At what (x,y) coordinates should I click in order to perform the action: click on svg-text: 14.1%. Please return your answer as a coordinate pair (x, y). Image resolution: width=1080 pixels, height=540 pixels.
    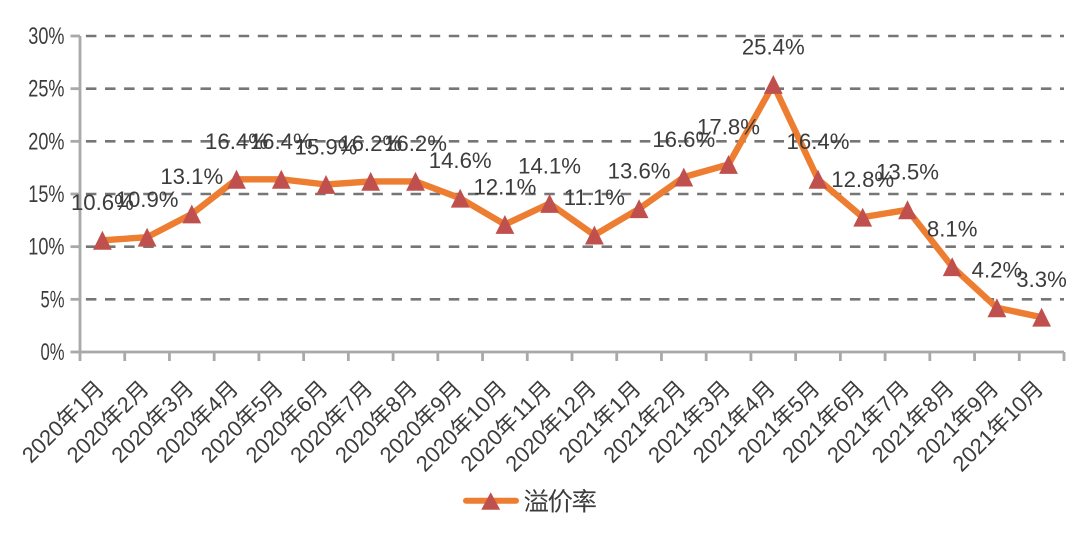
    Looking at the image, I should click on (549, 165).